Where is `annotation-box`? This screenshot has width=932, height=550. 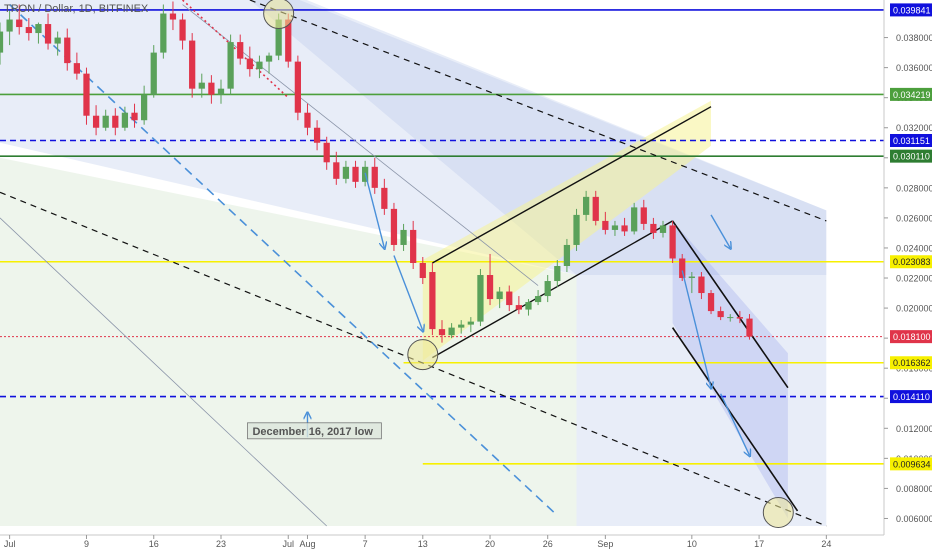
annotation-box is located at coordinates (314, 431).